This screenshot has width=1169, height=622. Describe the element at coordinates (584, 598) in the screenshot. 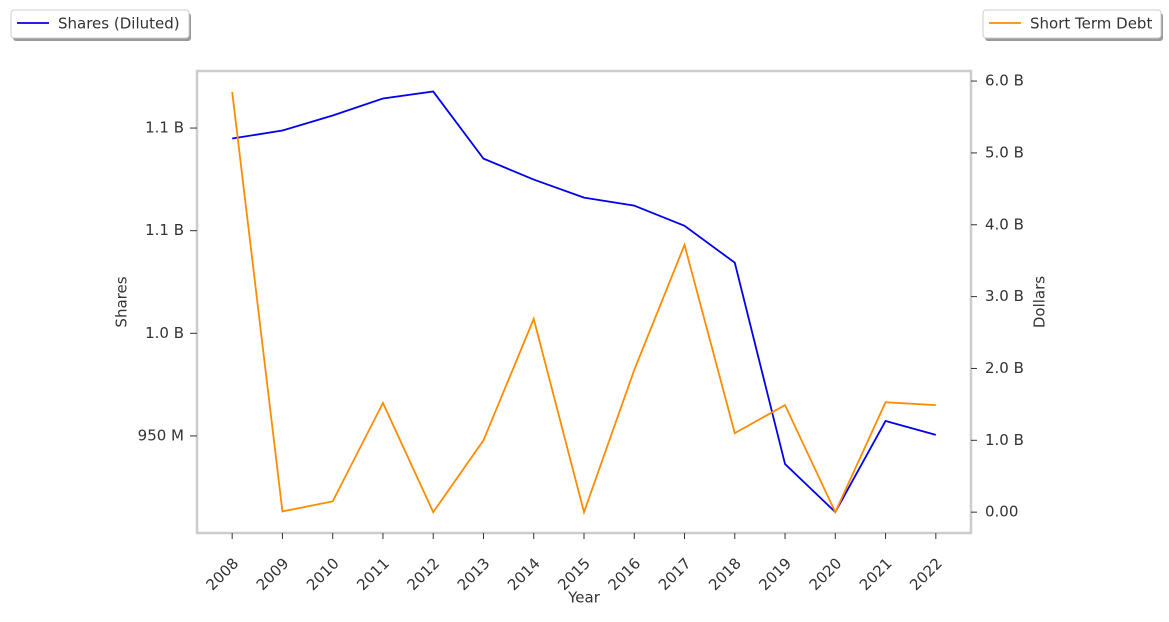

I see `x-axis-label: Year` at that location.